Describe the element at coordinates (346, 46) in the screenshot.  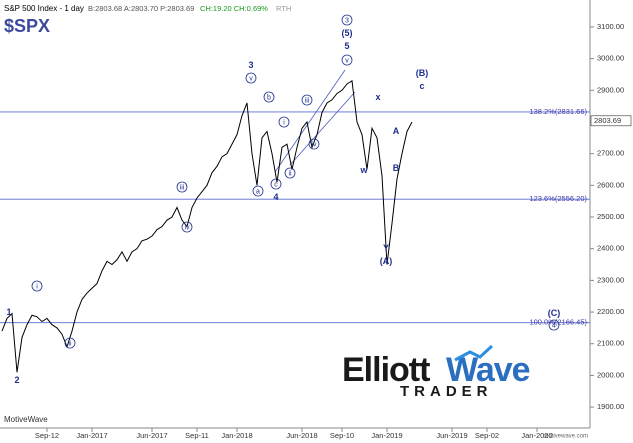
I see `wave-label: 5` at that location.